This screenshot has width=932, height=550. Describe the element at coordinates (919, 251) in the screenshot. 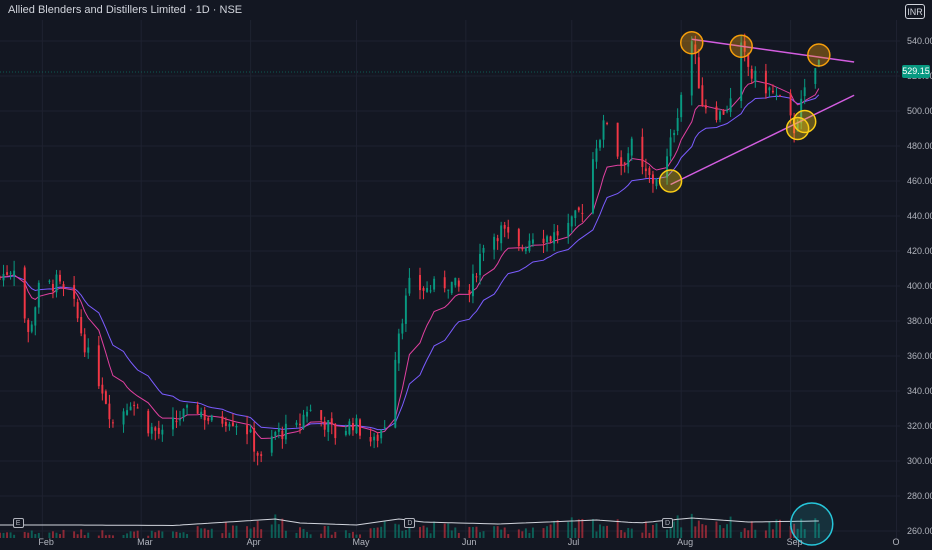

I see `y-tick-label: 420.00` at that location.